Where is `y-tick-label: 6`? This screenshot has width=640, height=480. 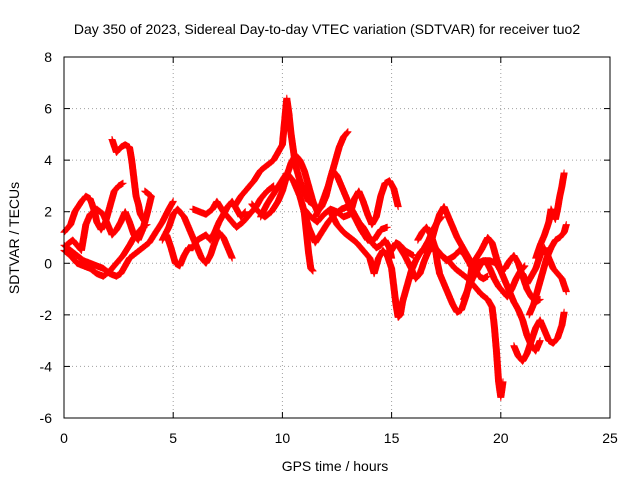 y-tick-label: 6 is located at coordinates (48, 109).